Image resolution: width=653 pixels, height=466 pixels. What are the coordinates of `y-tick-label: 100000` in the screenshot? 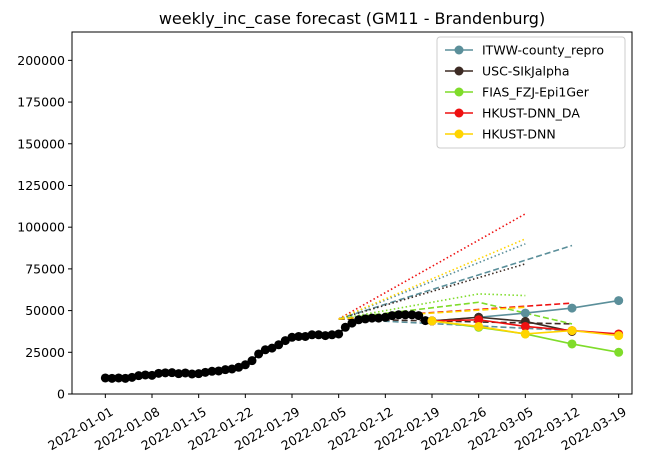 It's located at (41, 227).